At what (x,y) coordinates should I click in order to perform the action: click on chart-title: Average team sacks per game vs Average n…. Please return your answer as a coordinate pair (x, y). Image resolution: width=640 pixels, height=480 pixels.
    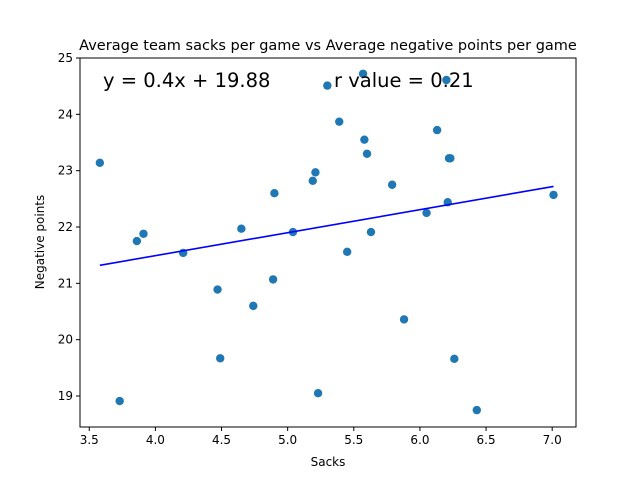
    Looking at the image, I should click on (328, 46).